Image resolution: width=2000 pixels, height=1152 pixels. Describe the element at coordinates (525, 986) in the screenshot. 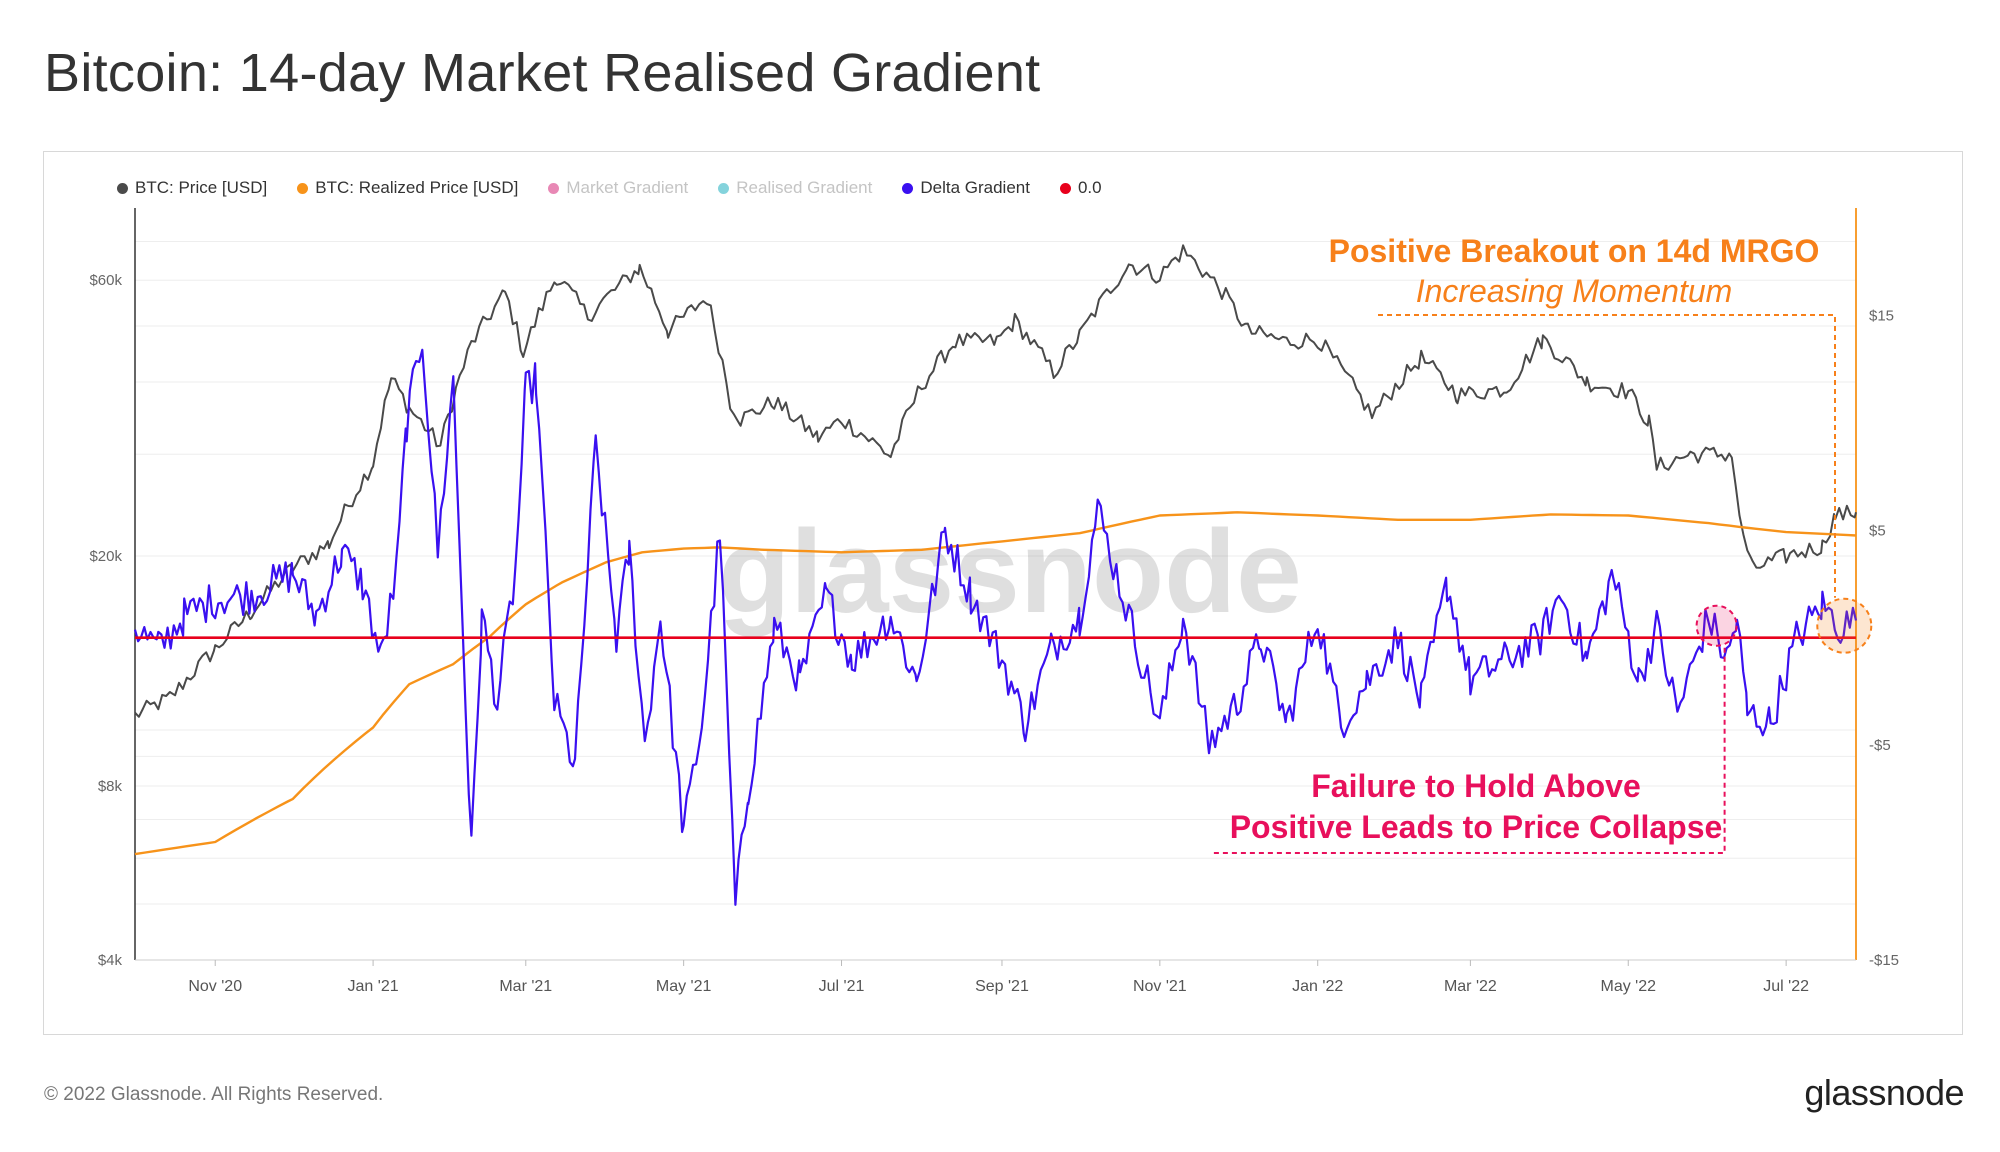

I see `x-tick-label: Mar '21` at that location.